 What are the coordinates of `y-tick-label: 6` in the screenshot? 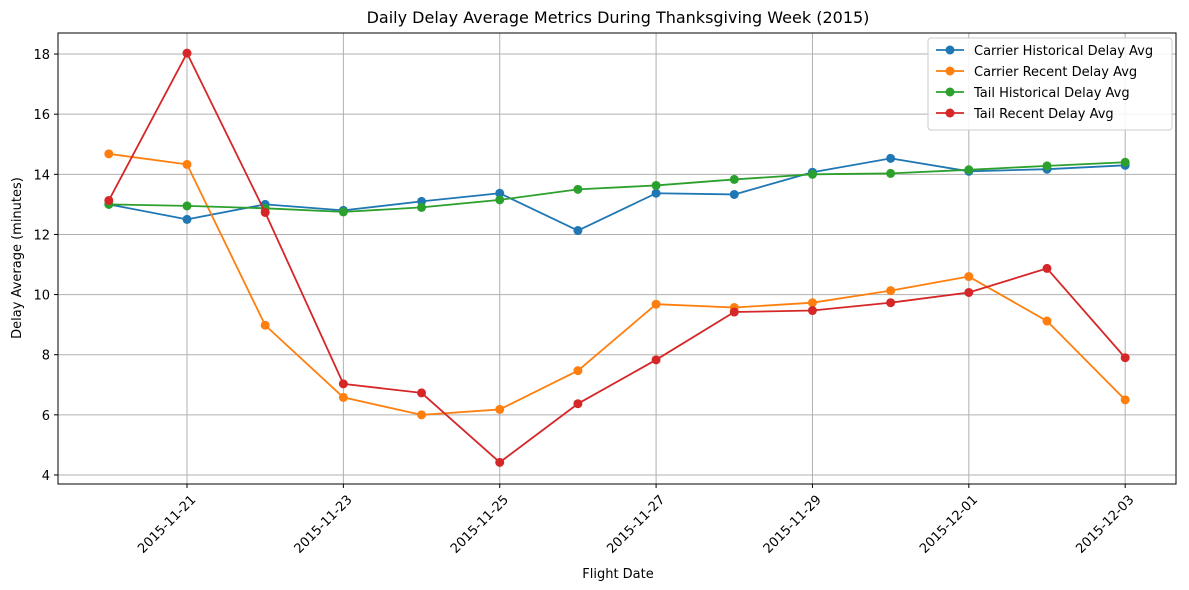 It's located at (46, 416).